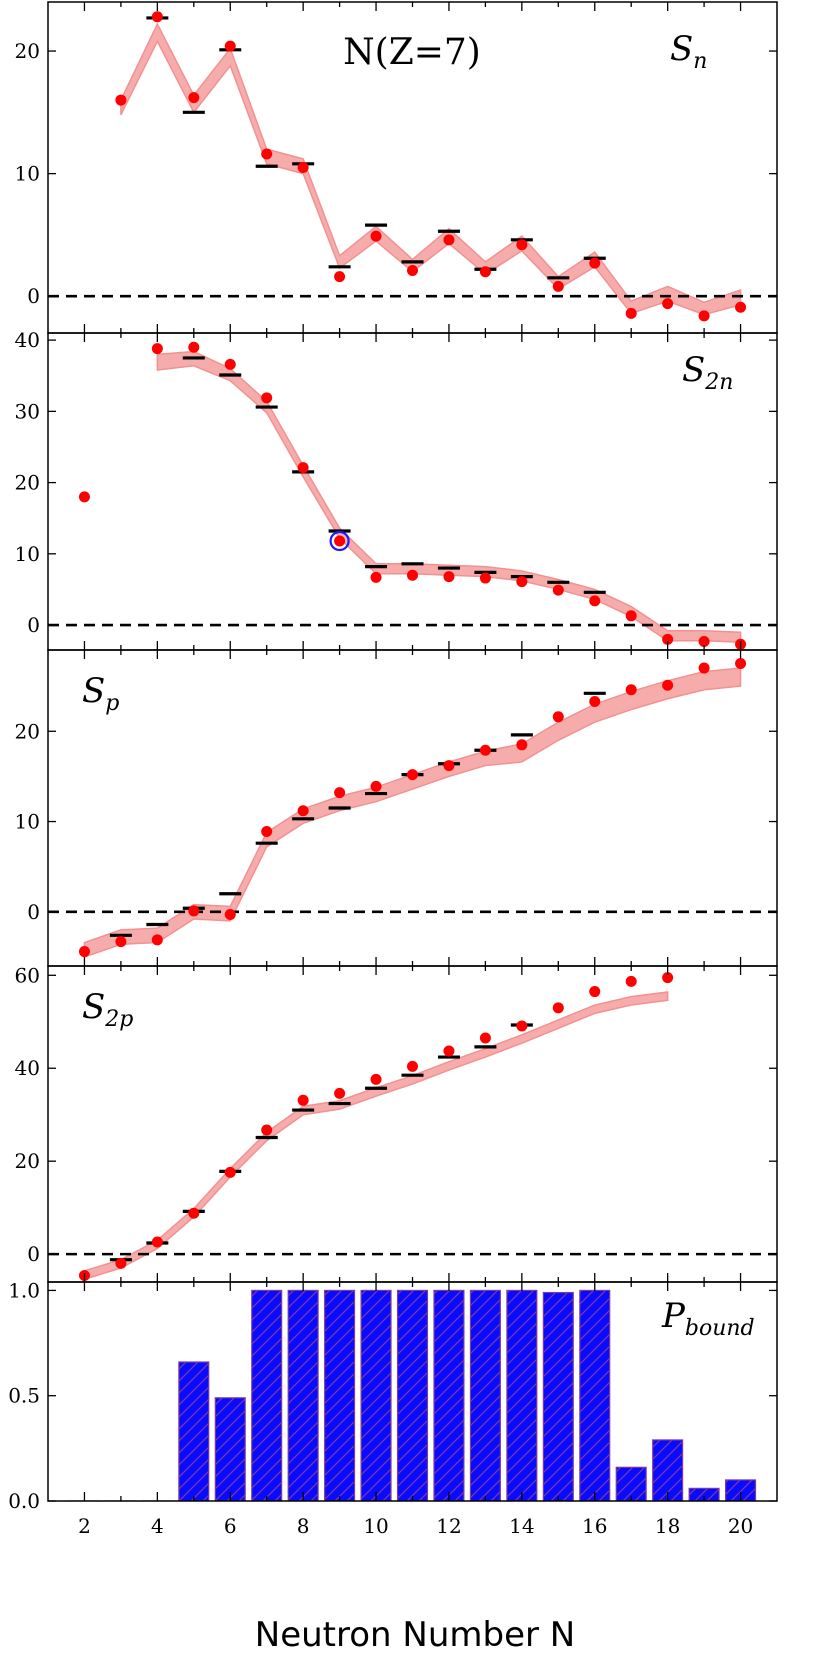  What do you see at coordinates (595, 601) in the screenshot?
I see `prediction-point-N16` at bounding box center [595, 601].